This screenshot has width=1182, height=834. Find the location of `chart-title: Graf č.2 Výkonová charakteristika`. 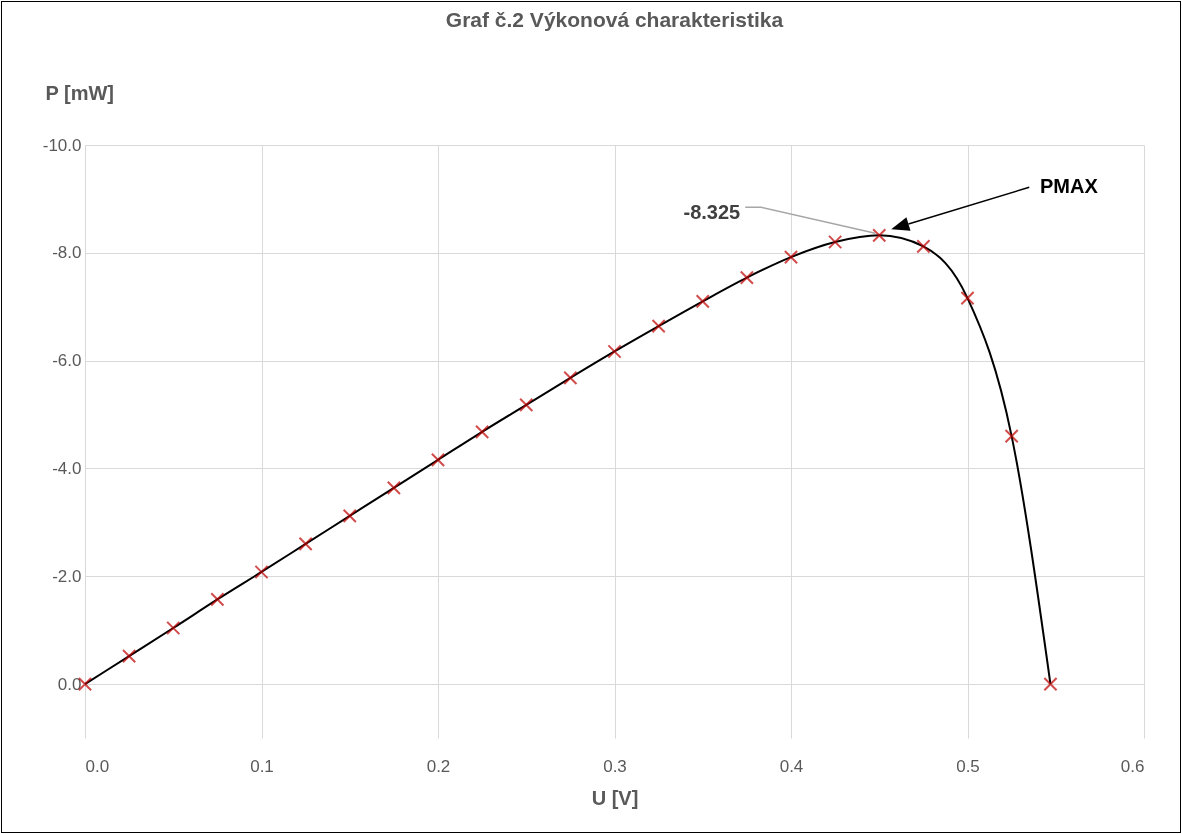

chart-title: Graf č.2 Výkonová charakteristika is located at coordinates (614, 19).